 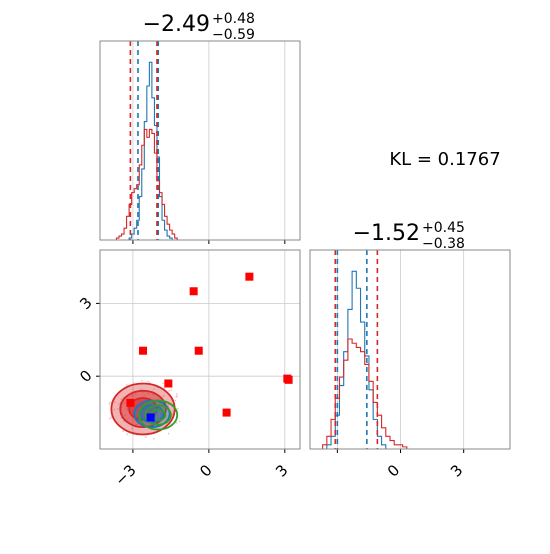 I want to click on title-minus-error: −0.59, so click(x=233, y=35).